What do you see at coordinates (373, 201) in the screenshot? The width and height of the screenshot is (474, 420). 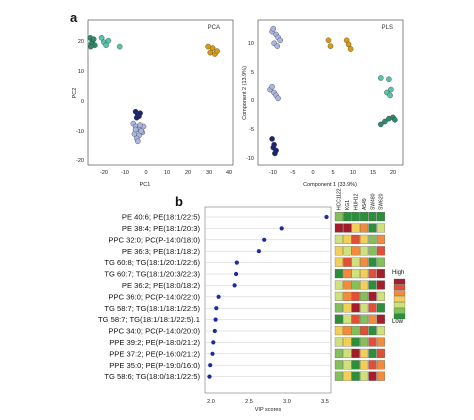 I see `heatmap-column-label: SW480` at bounding box center [373, 201].